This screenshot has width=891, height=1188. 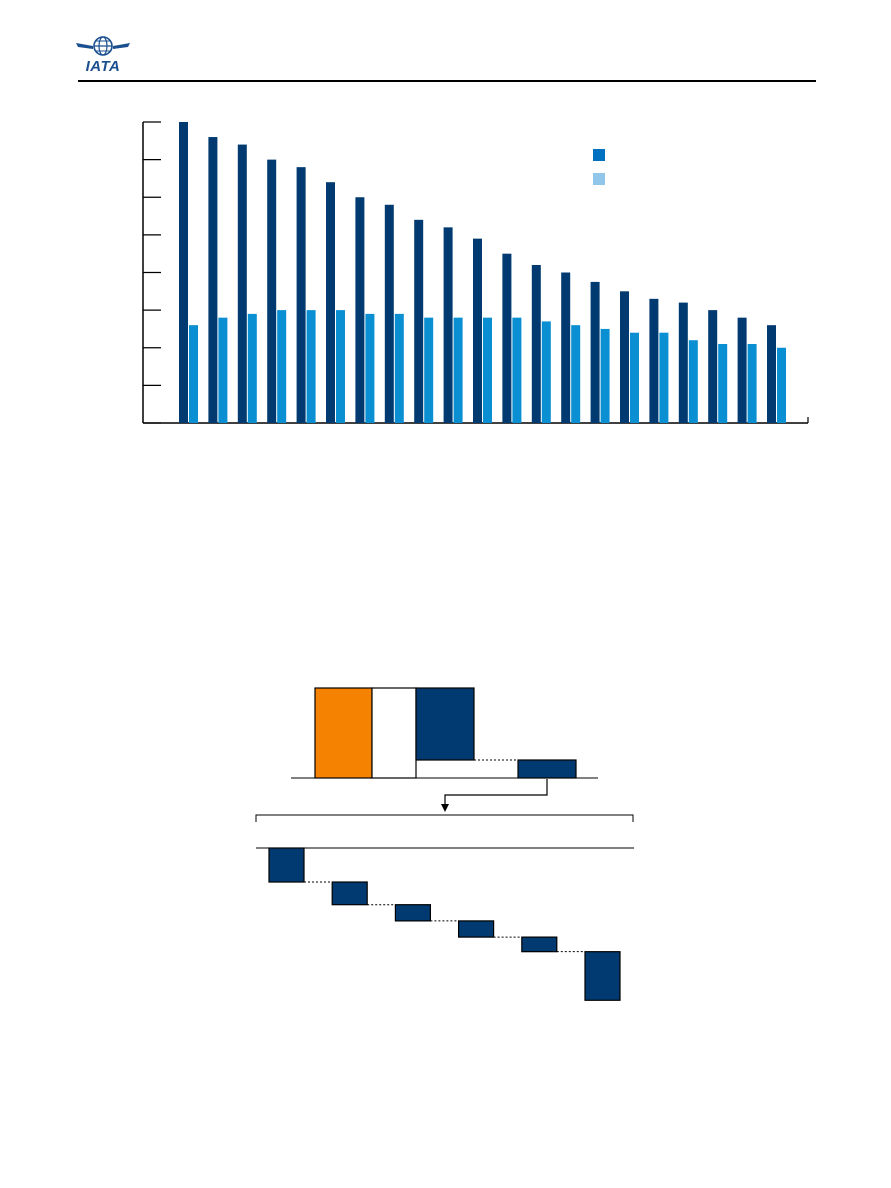 I want to click on globe-wings-icon, so click(x=103, y=46).